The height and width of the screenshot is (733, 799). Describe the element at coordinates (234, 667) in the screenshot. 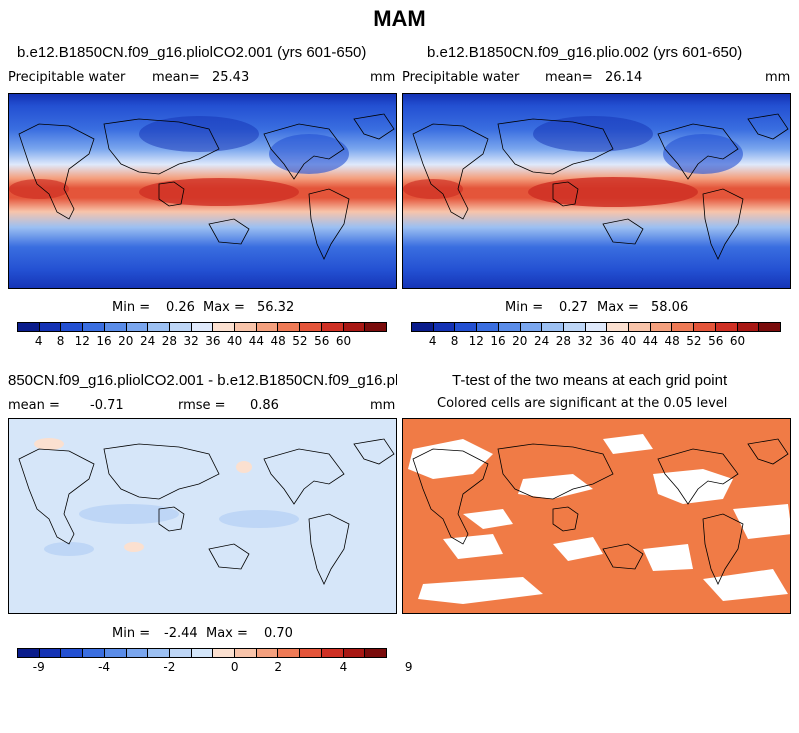

I see `colorbar-tick-label: 0` at that location.